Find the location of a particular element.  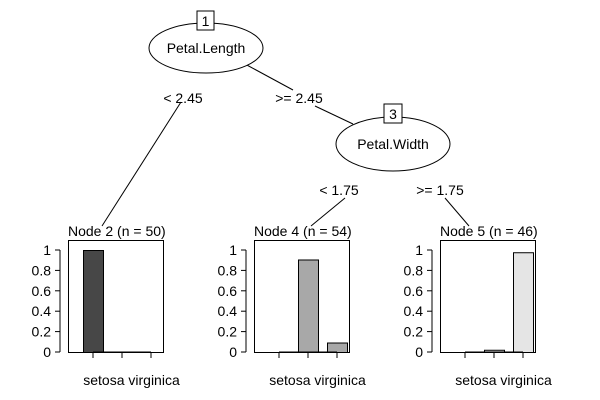

leaf-title: Node 2 (n = 50) is located at coordinates (117, 231).